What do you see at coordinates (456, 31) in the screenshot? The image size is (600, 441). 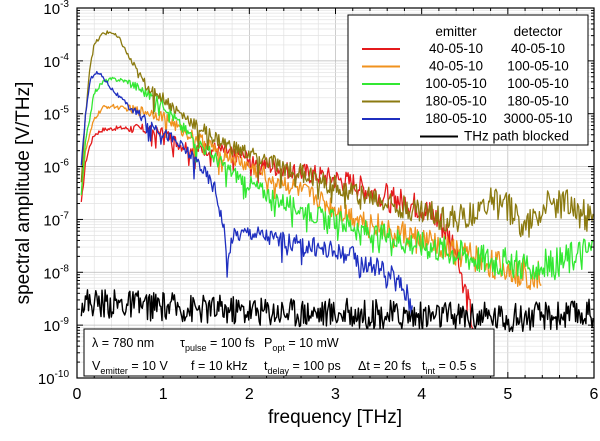 I see `legend-header-emitter: emitter` at bounding box center [456, 31].